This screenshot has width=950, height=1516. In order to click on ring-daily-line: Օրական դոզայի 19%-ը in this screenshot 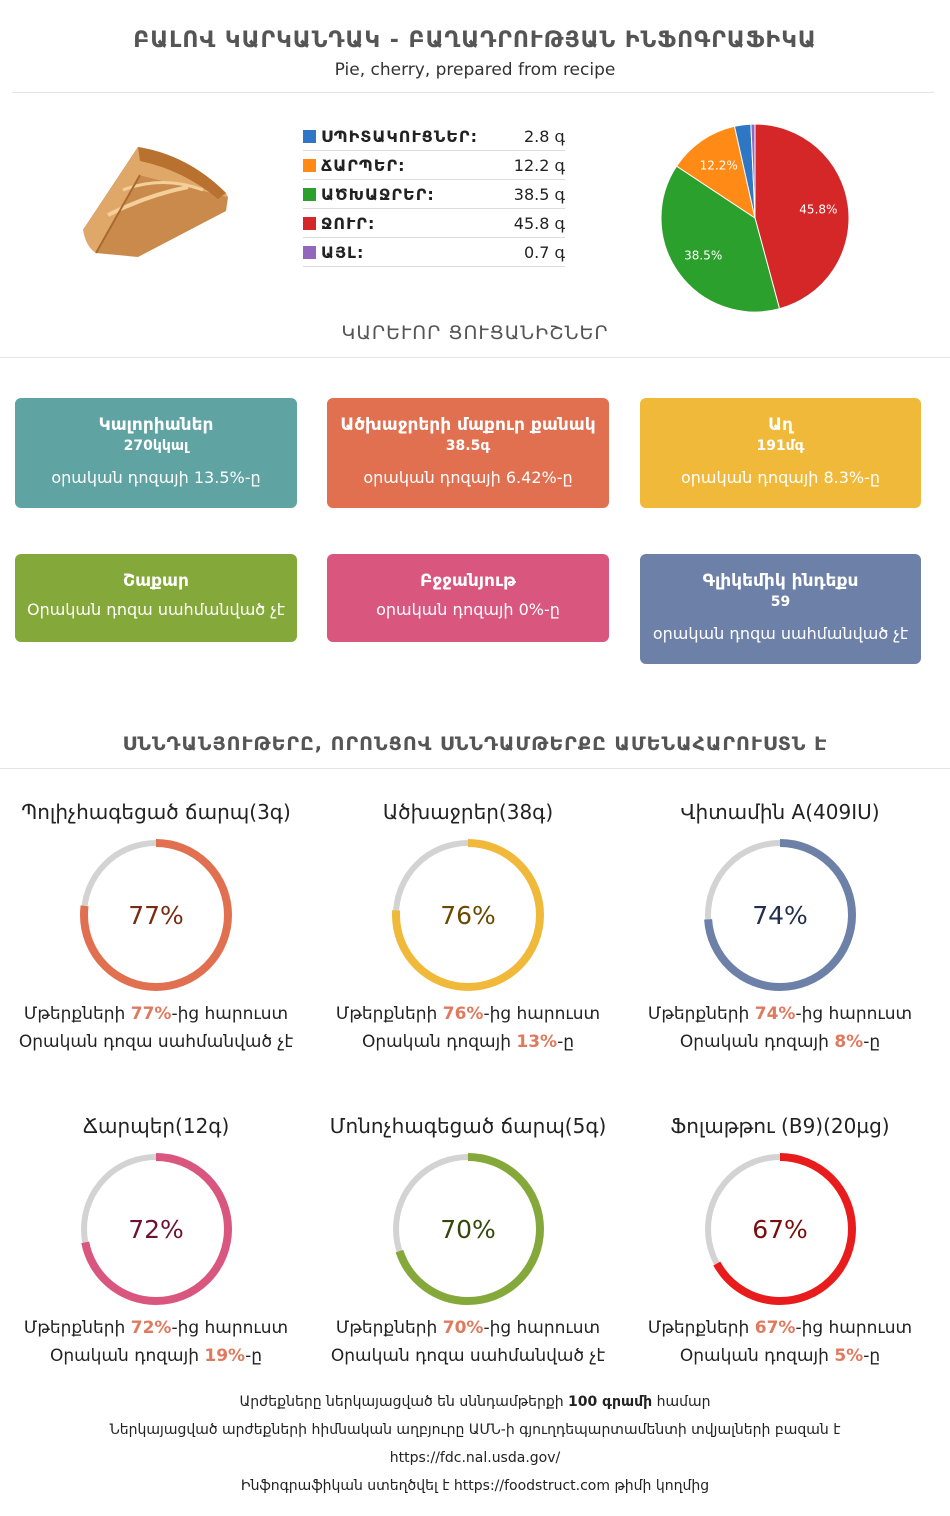, I will do `click(156, 1356)`.